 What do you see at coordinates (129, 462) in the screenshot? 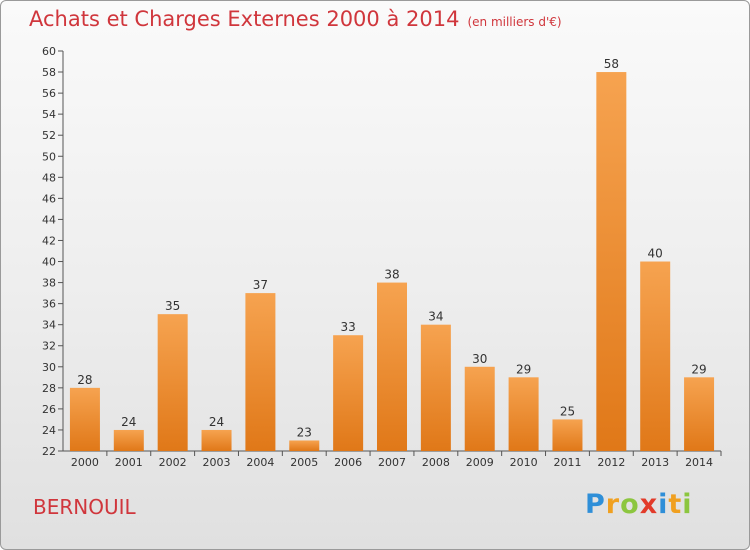
I see `x-tick-label: 2001` at bounding box center [129, 462].